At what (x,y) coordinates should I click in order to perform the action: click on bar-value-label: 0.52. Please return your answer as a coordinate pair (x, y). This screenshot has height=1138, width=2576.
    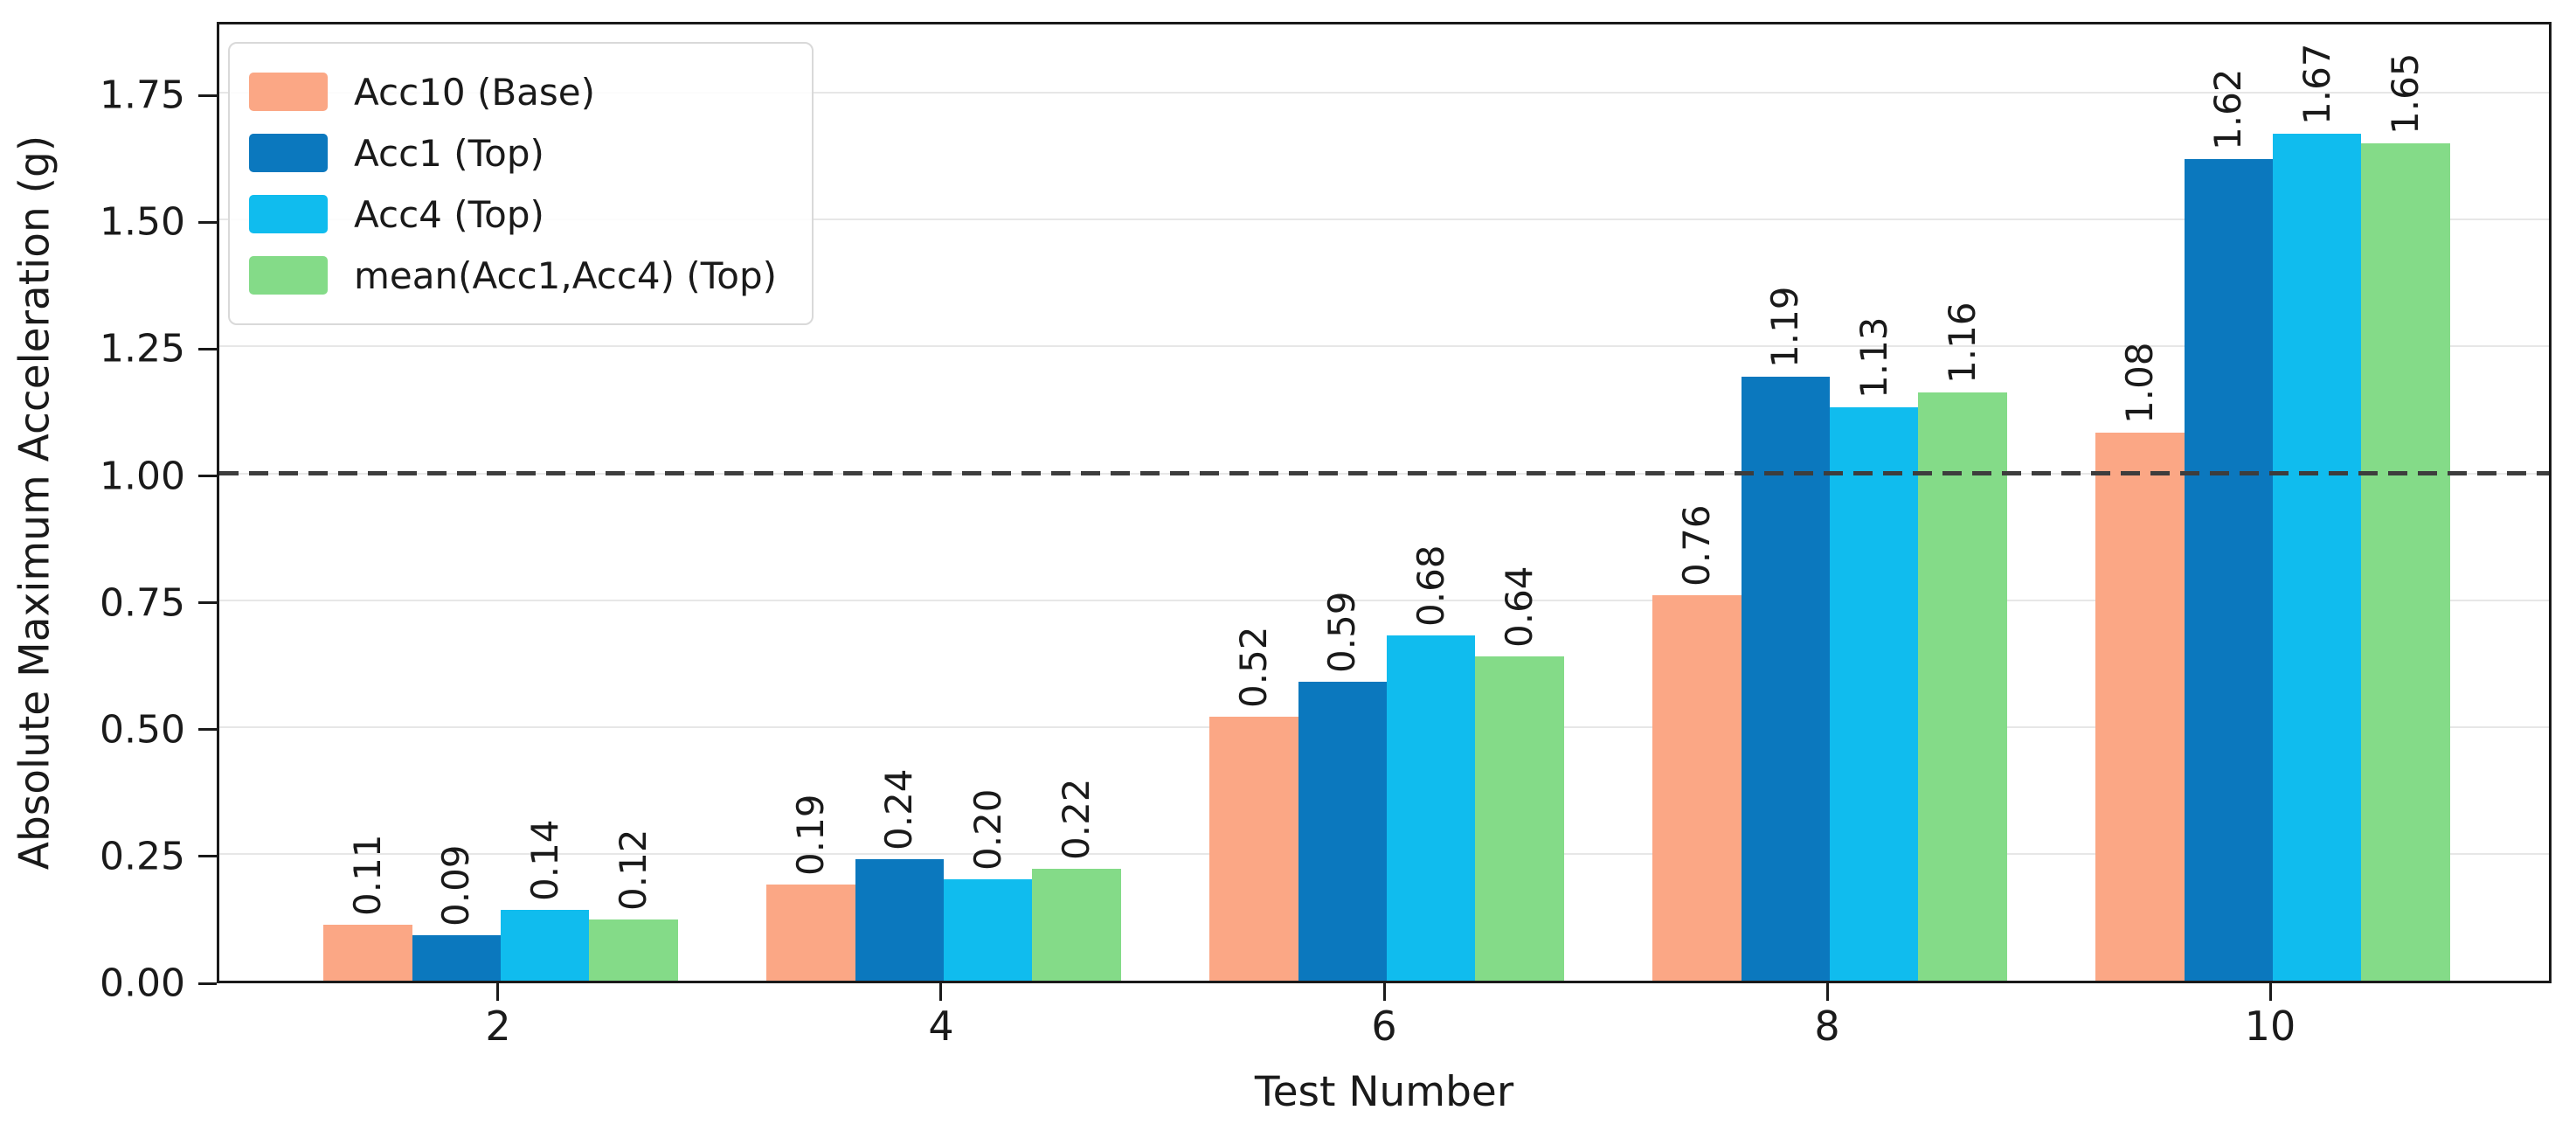
    Looking at the image, I should click on (1253, 667).